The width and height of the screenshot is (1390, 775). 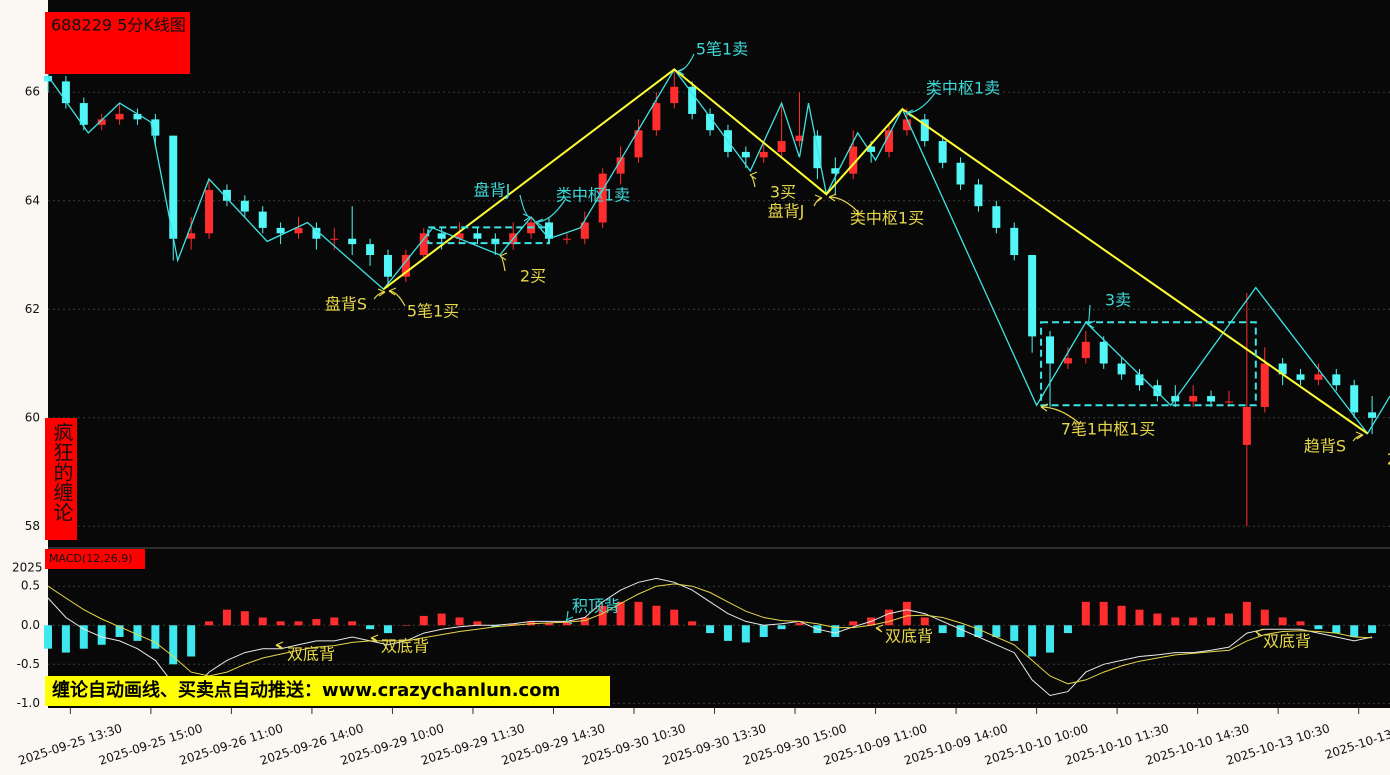 I want to click on annotation: 盘背S, so click(x=346, y=304).